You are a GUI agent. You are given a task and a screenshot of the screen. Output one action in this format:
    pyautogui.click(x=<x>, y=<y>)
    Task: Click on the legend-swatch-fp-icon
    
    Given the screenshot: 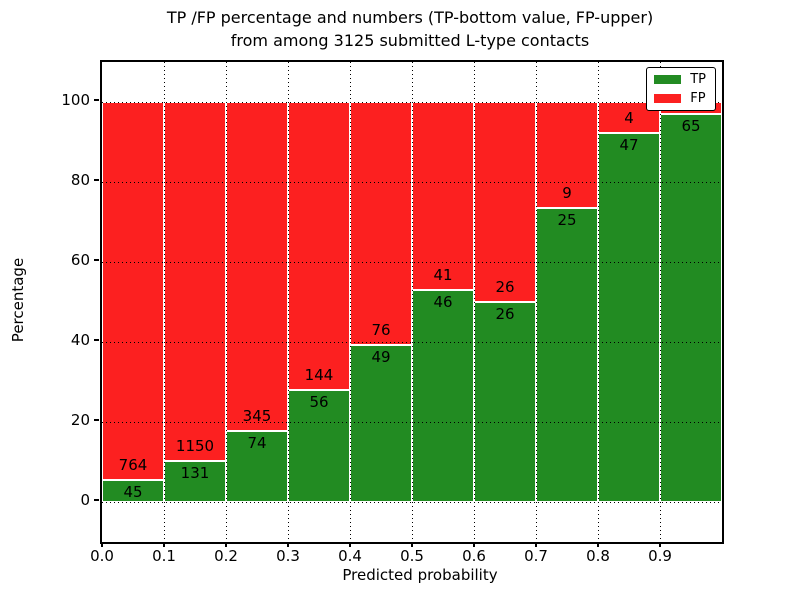 What is the action you would take?
    pyautogui.click(x=668, y=98)
    